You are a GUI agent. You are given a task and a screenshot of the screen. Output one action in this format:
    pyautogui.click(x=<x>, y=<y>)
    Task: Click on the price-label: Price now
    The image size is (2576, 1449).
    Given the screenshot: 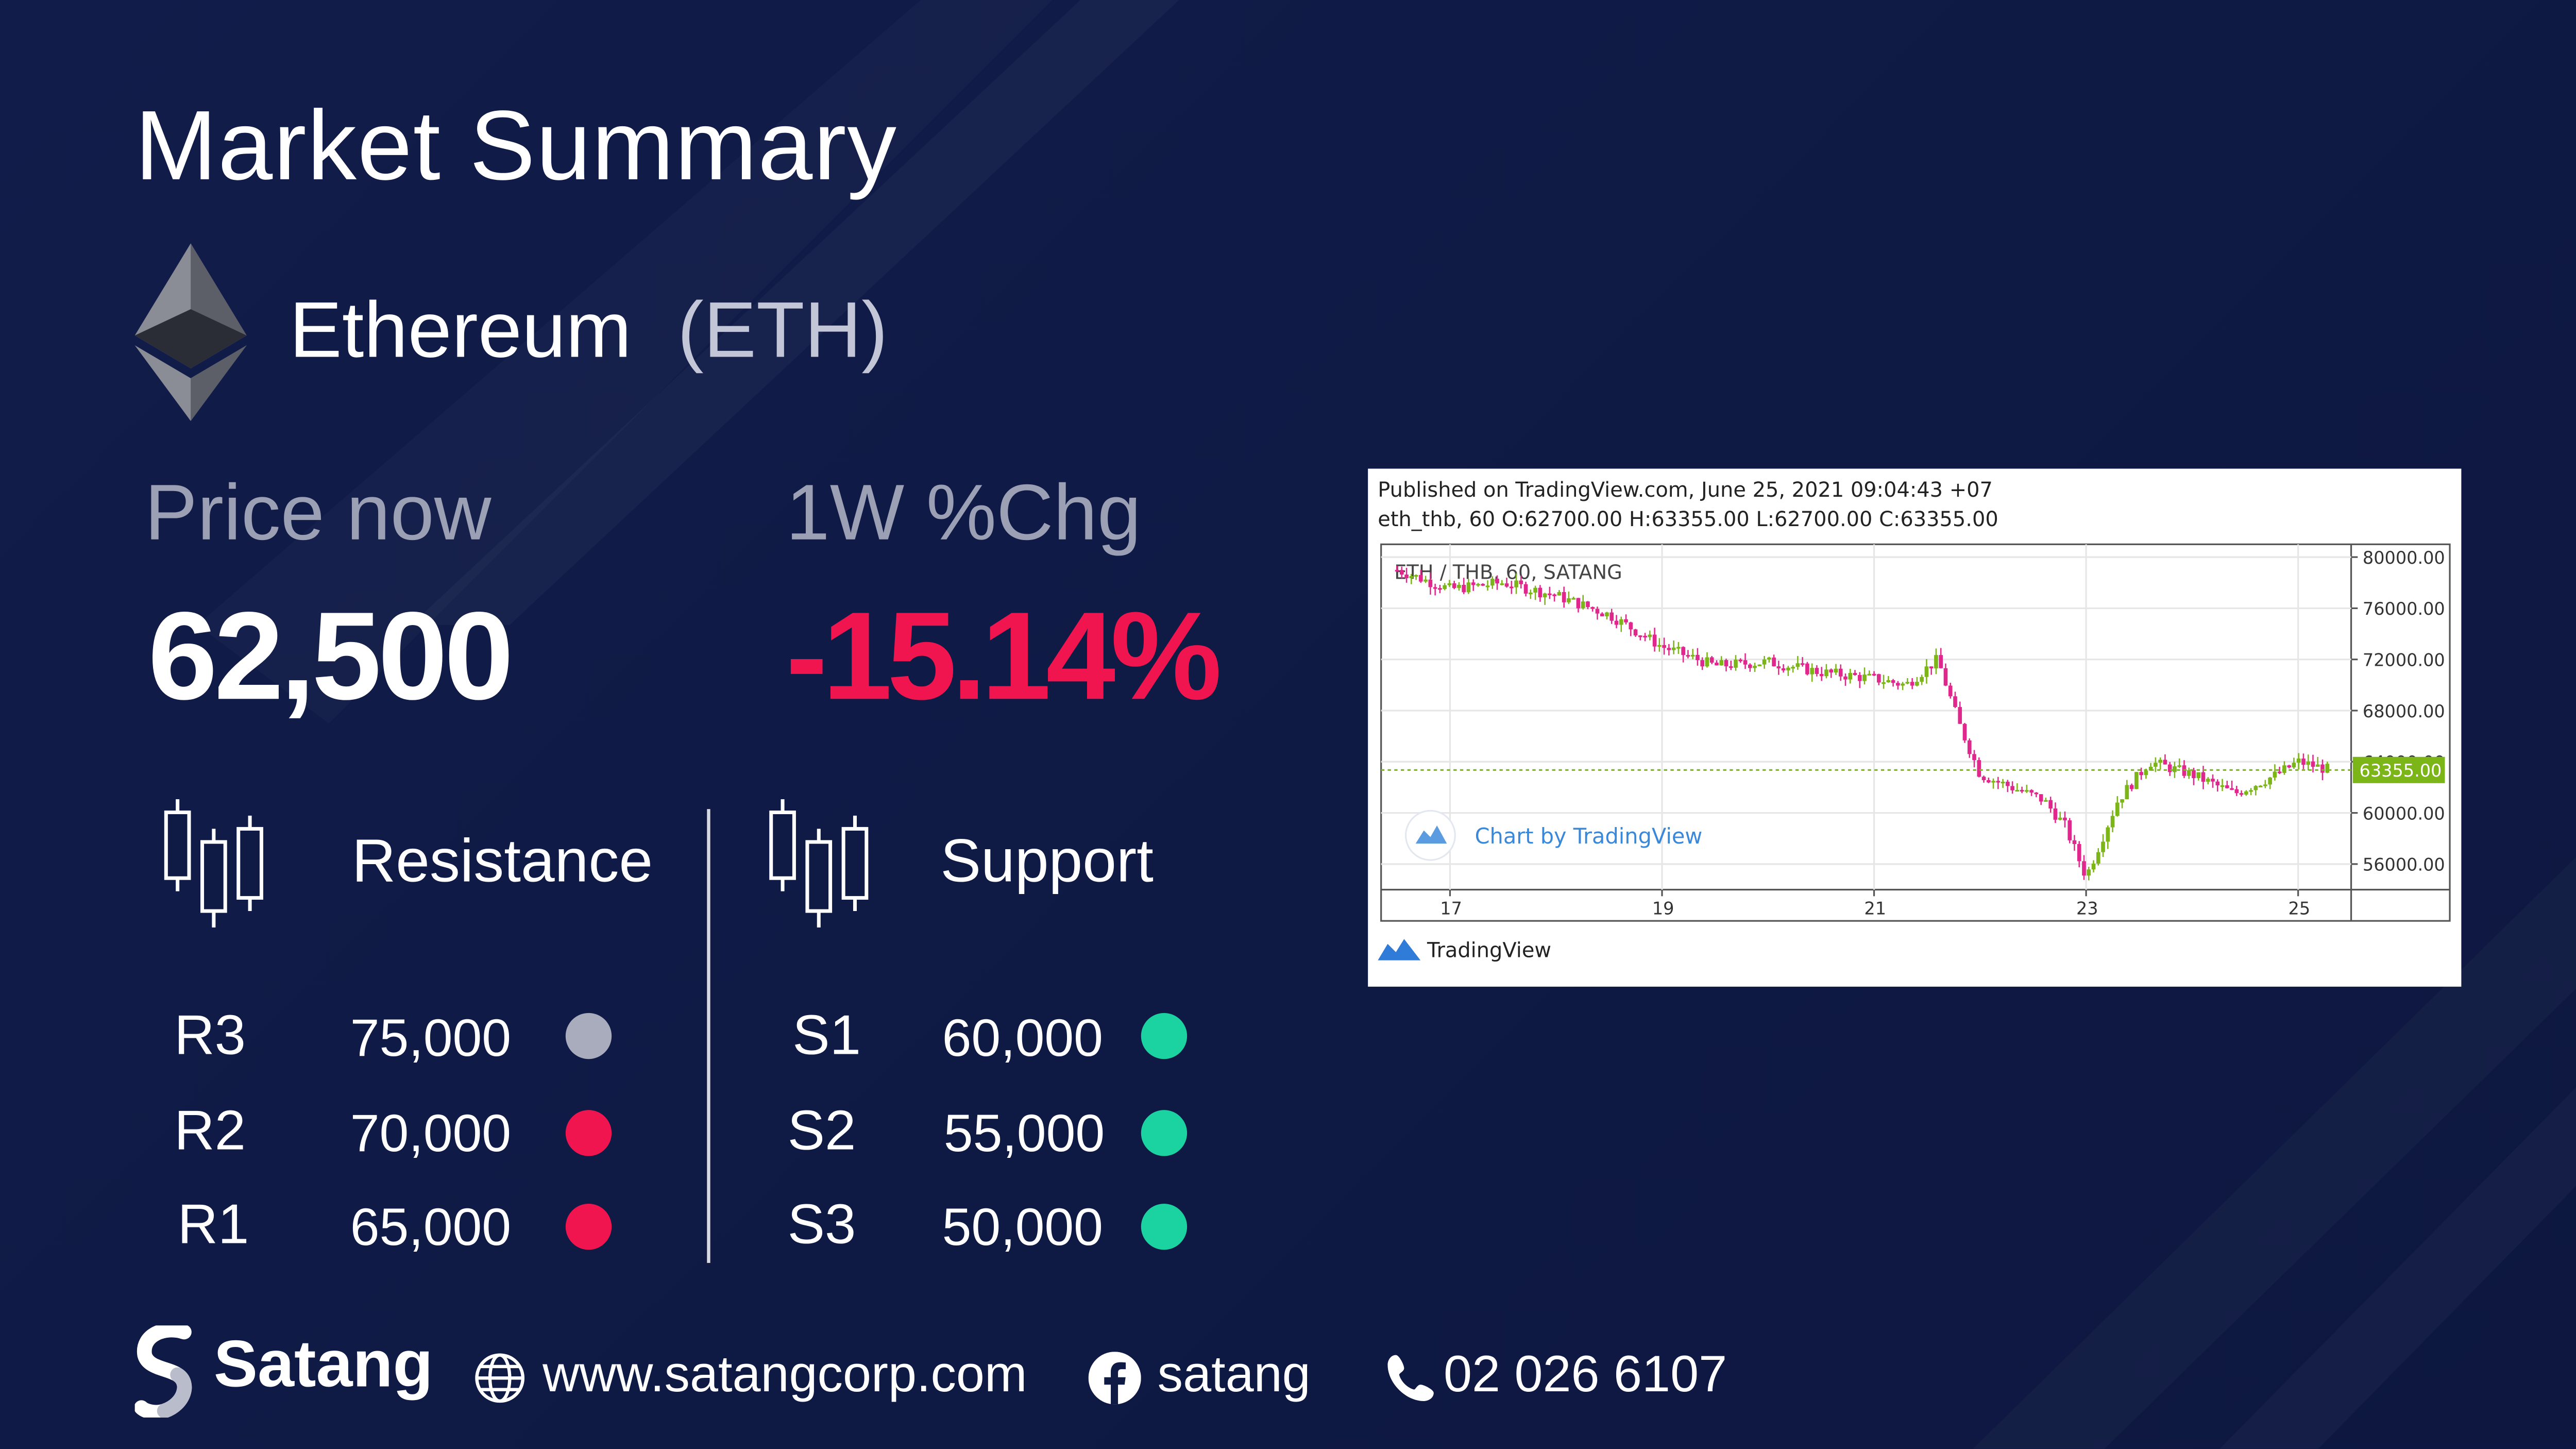 What is the action you would take?
    pyautogui.click(x=318, y=514)
    